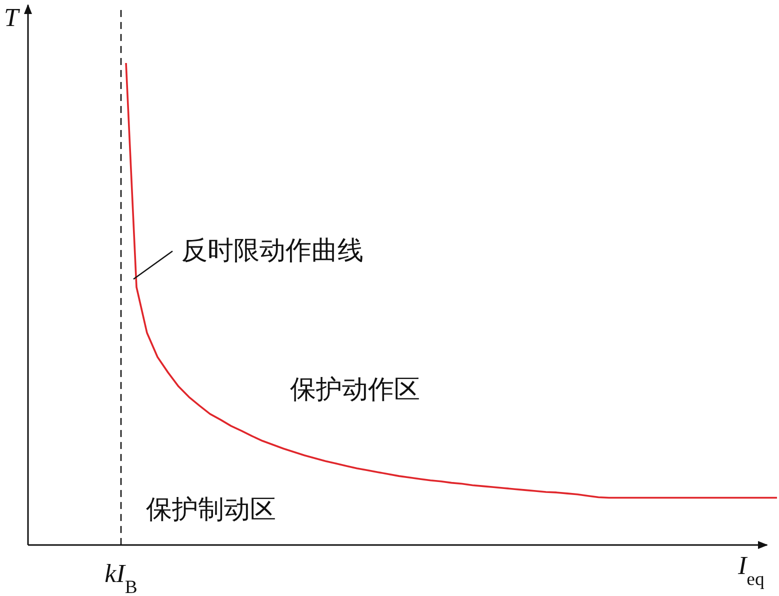  I want to click on y-axis-title: T, so click(12, 17).